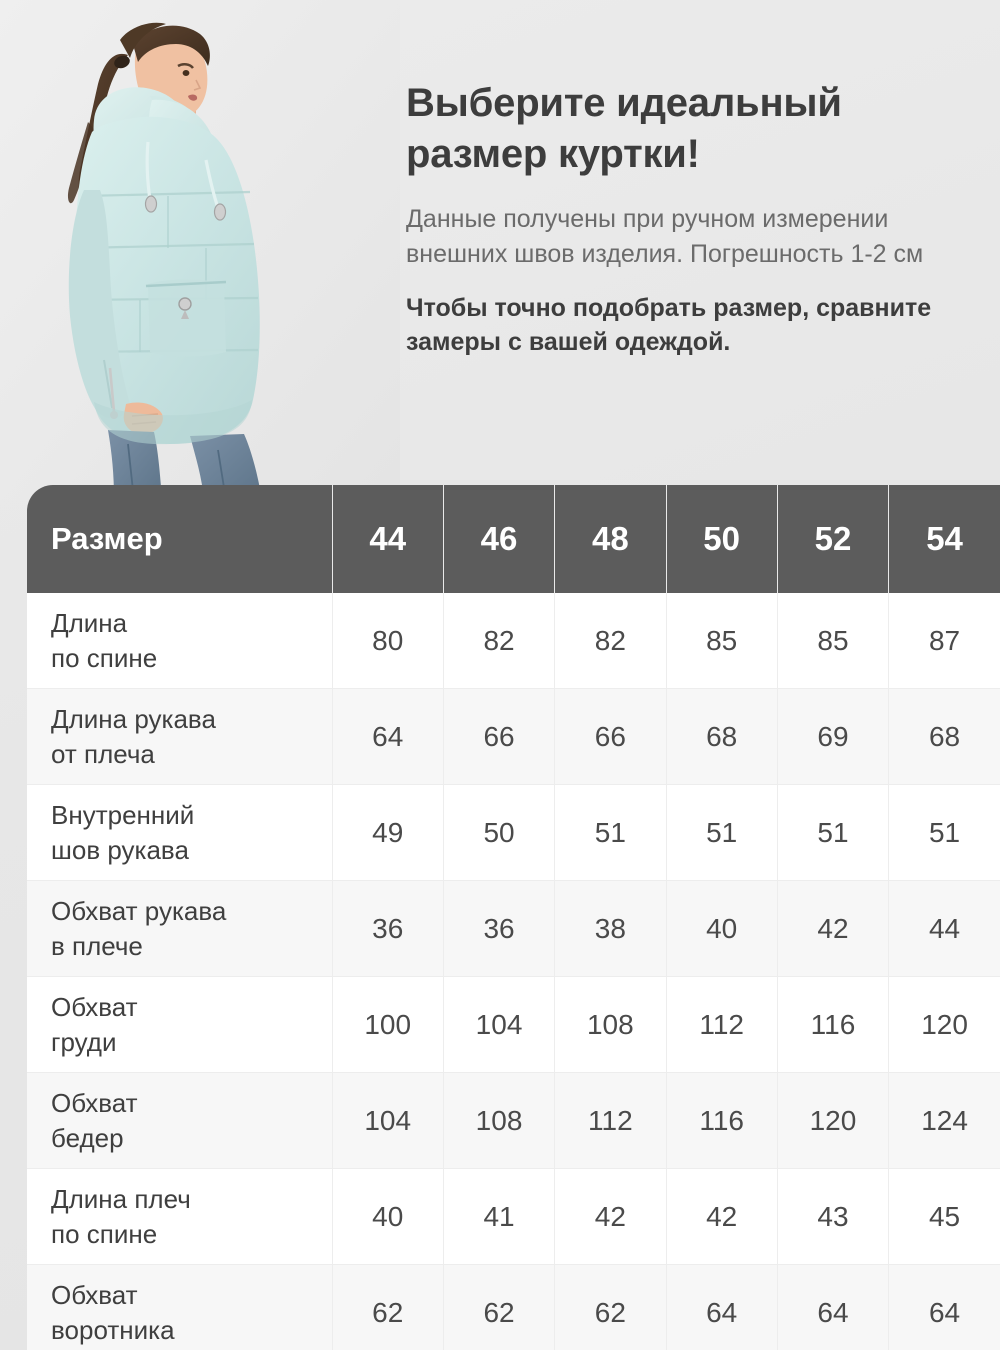 The width and height of the screenshot is (1000, 1350). I want to click on table-row: Длина рукава от плеча 64 66 66 68 69 68, so click(513, 736).